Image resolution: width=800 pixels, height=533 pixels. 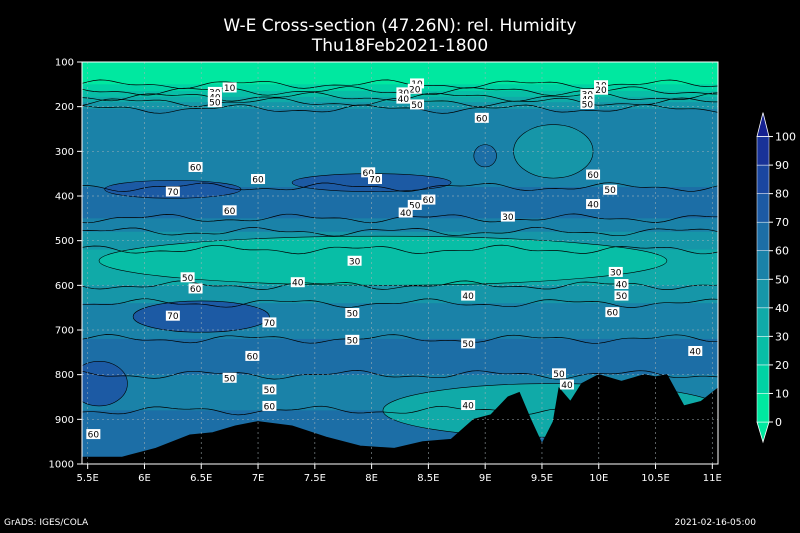 I want to click on x-tick-label: 8.5E, so click(x=428, y=478).